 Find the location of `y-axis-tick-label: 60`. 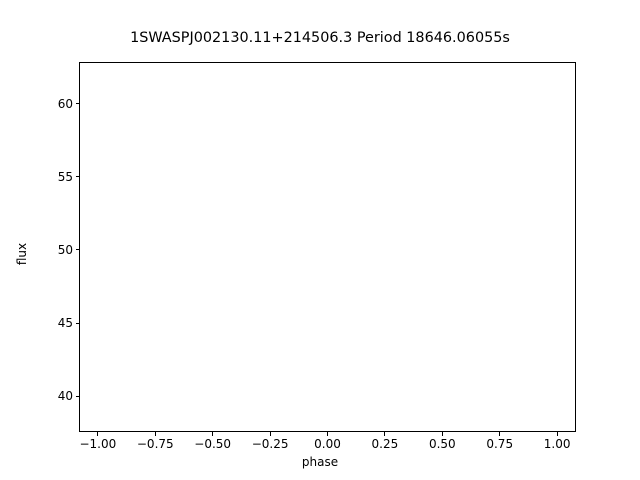

y-axis-tick-label: 60 is located at coordinates (65, 103).